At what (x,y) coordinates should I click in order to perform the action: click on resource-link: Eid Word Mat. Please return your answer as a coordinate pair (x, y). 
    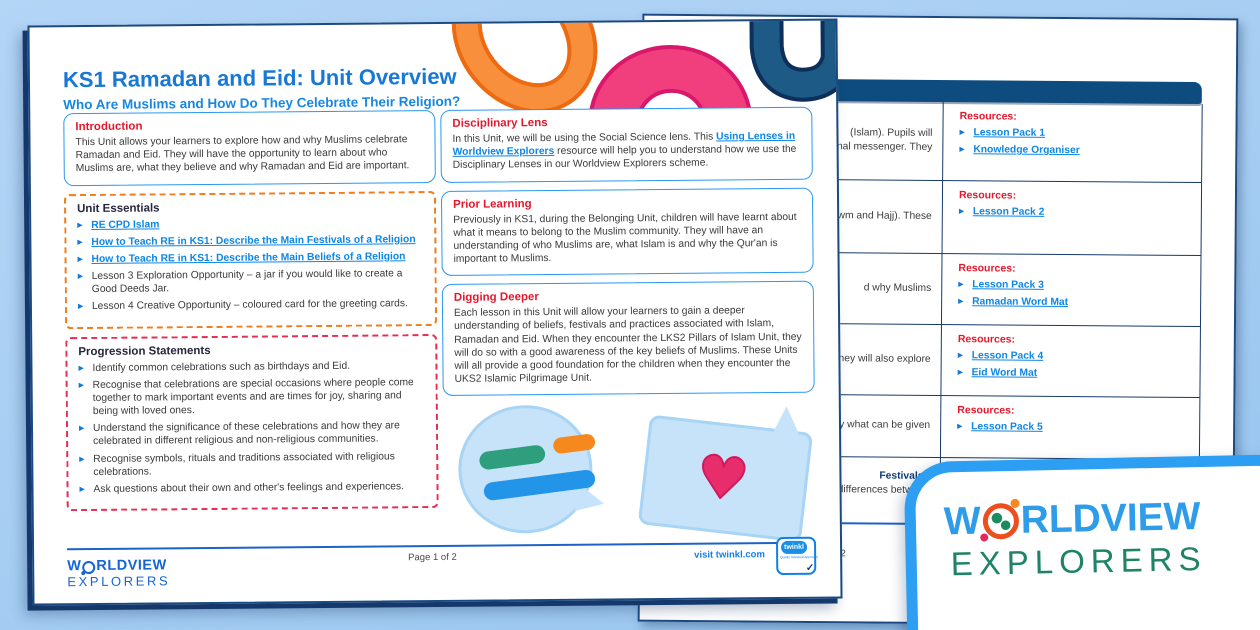
    Looking at the image, I should click on (1004, 373).